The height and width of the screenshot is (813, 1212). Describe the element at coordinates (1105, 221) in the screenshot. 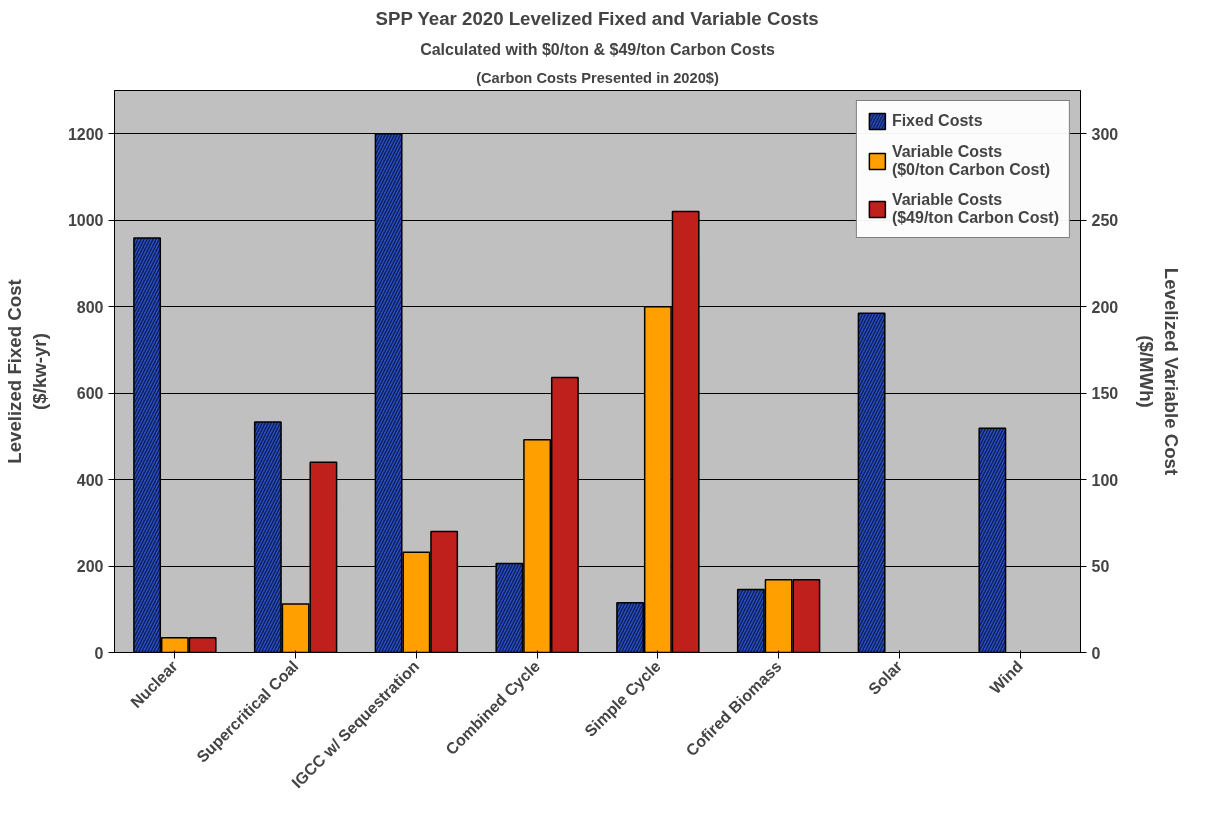

I see `y2-tick-label: 250` at that location.